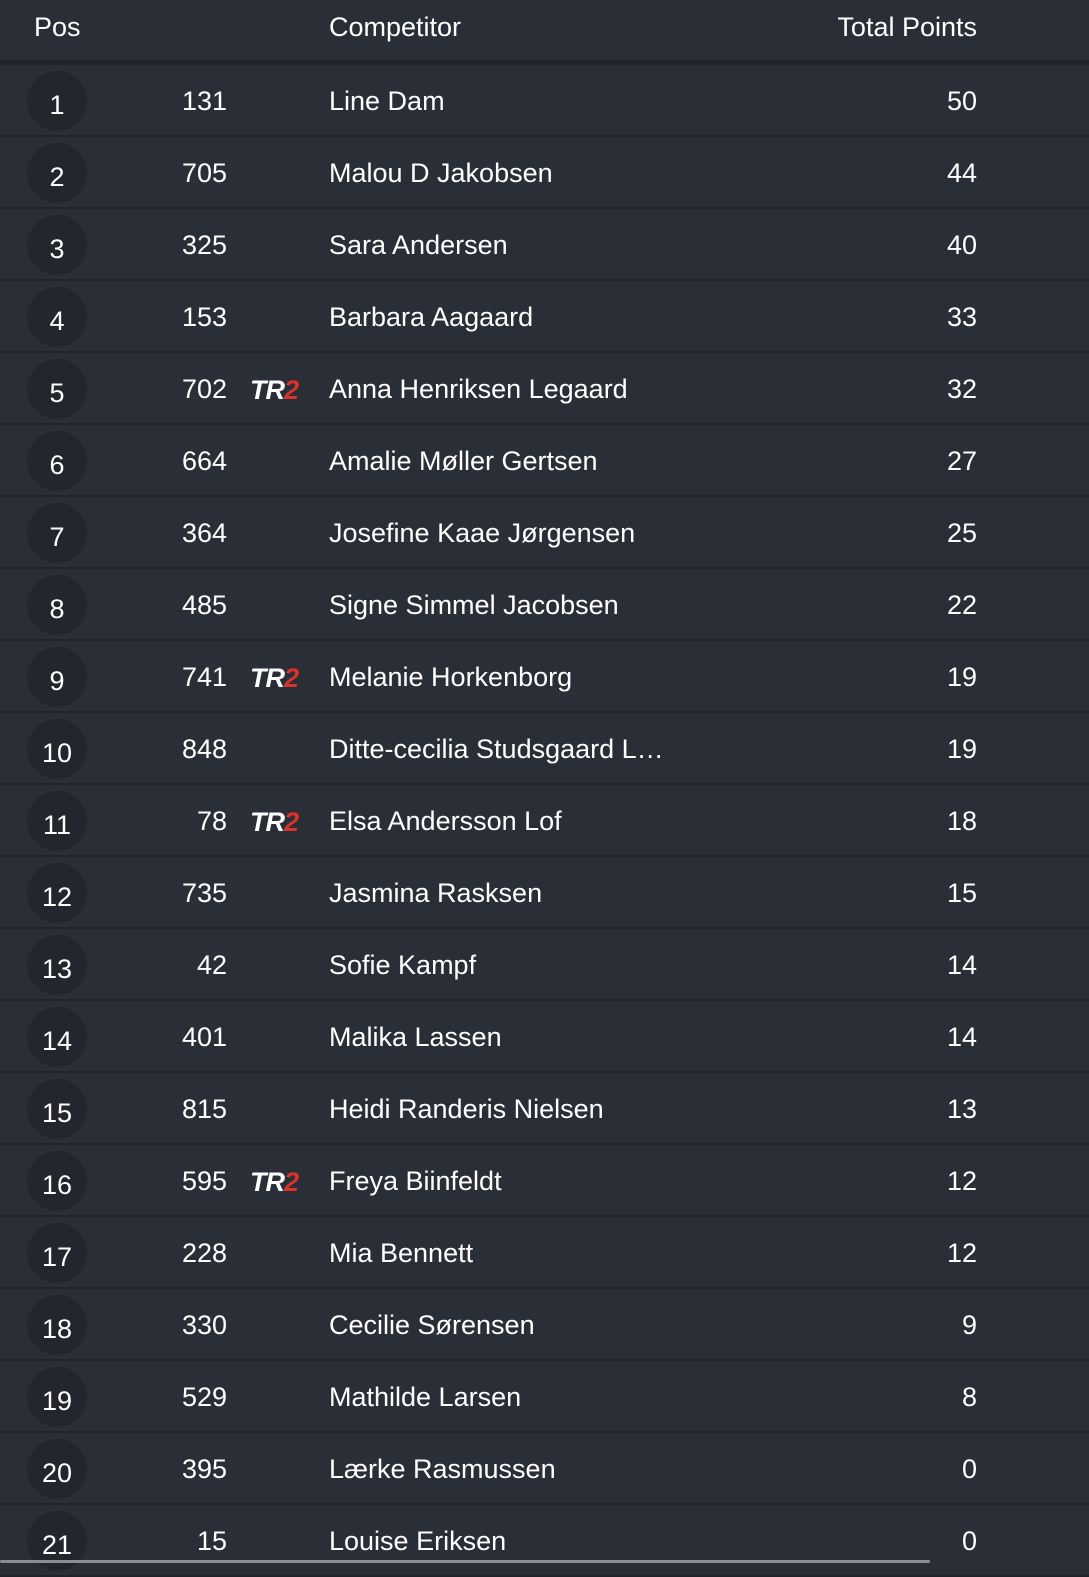  What do you see at coordinates (57, 1400) in the screenshot?
I see `position: 19` at bounding box center [57, 1400].